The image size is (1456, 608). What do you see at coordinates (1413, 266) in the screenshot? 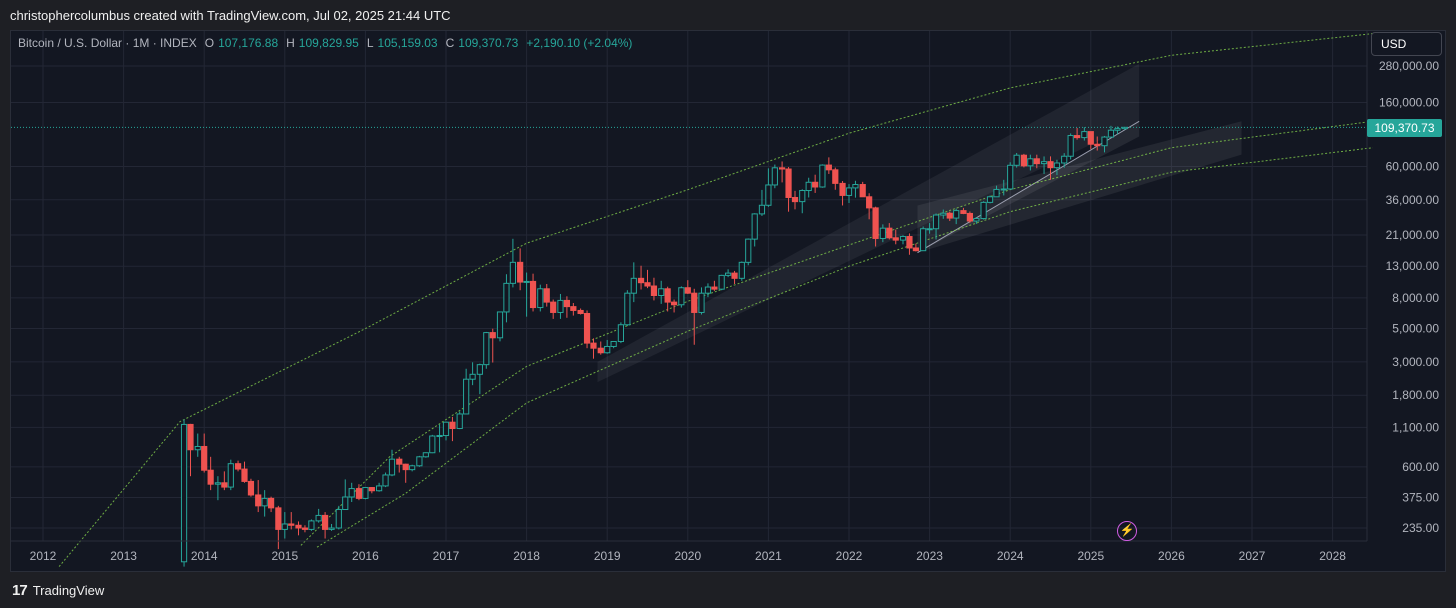
I see `price-tick-label-5: 13,000.00` at bounding box center [1413, 266].